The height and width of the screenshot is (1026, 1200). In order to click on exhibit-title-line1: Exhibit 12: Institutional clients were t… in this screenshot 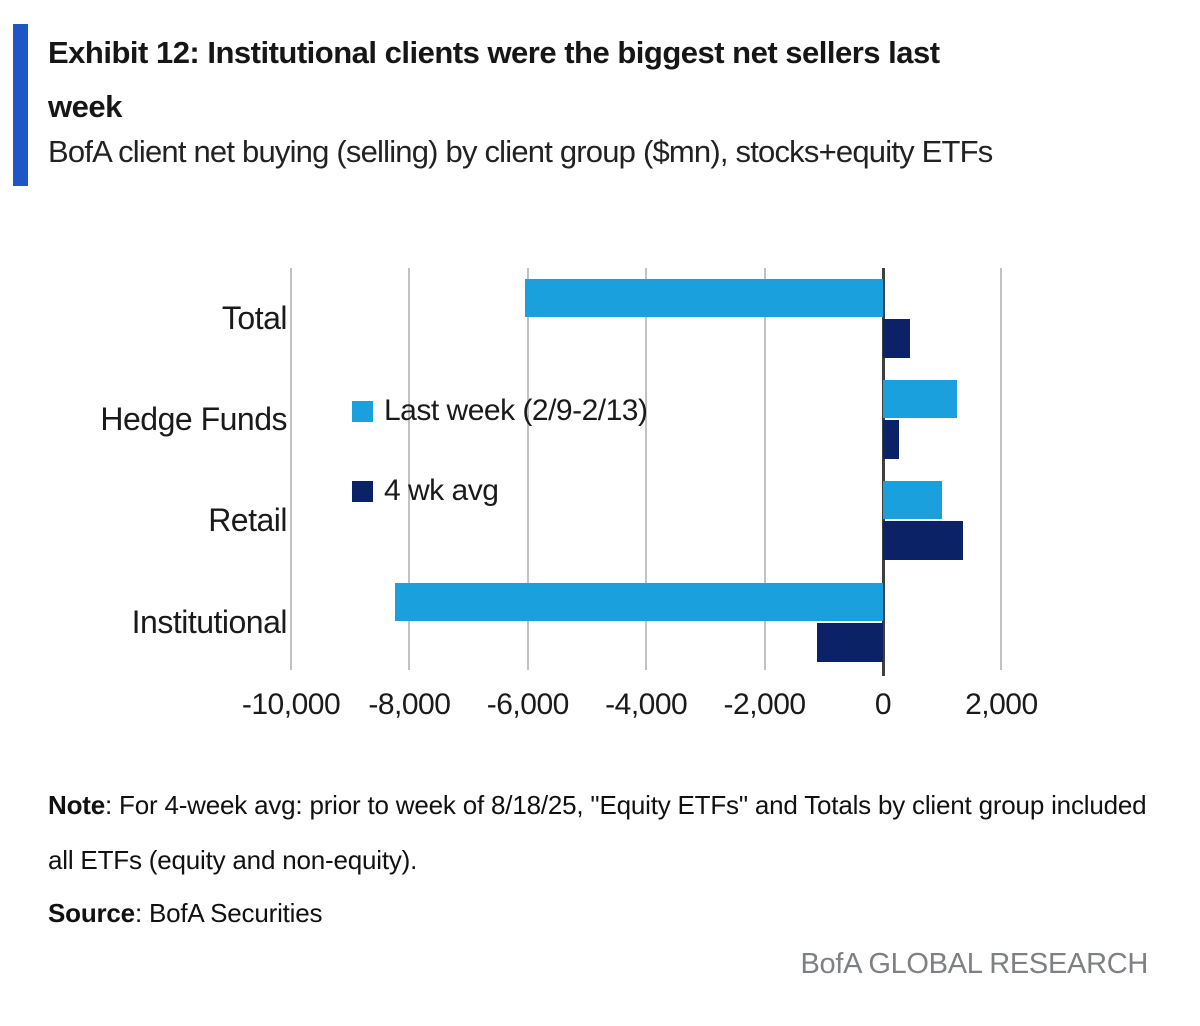, I will do `click(494, 52)`.